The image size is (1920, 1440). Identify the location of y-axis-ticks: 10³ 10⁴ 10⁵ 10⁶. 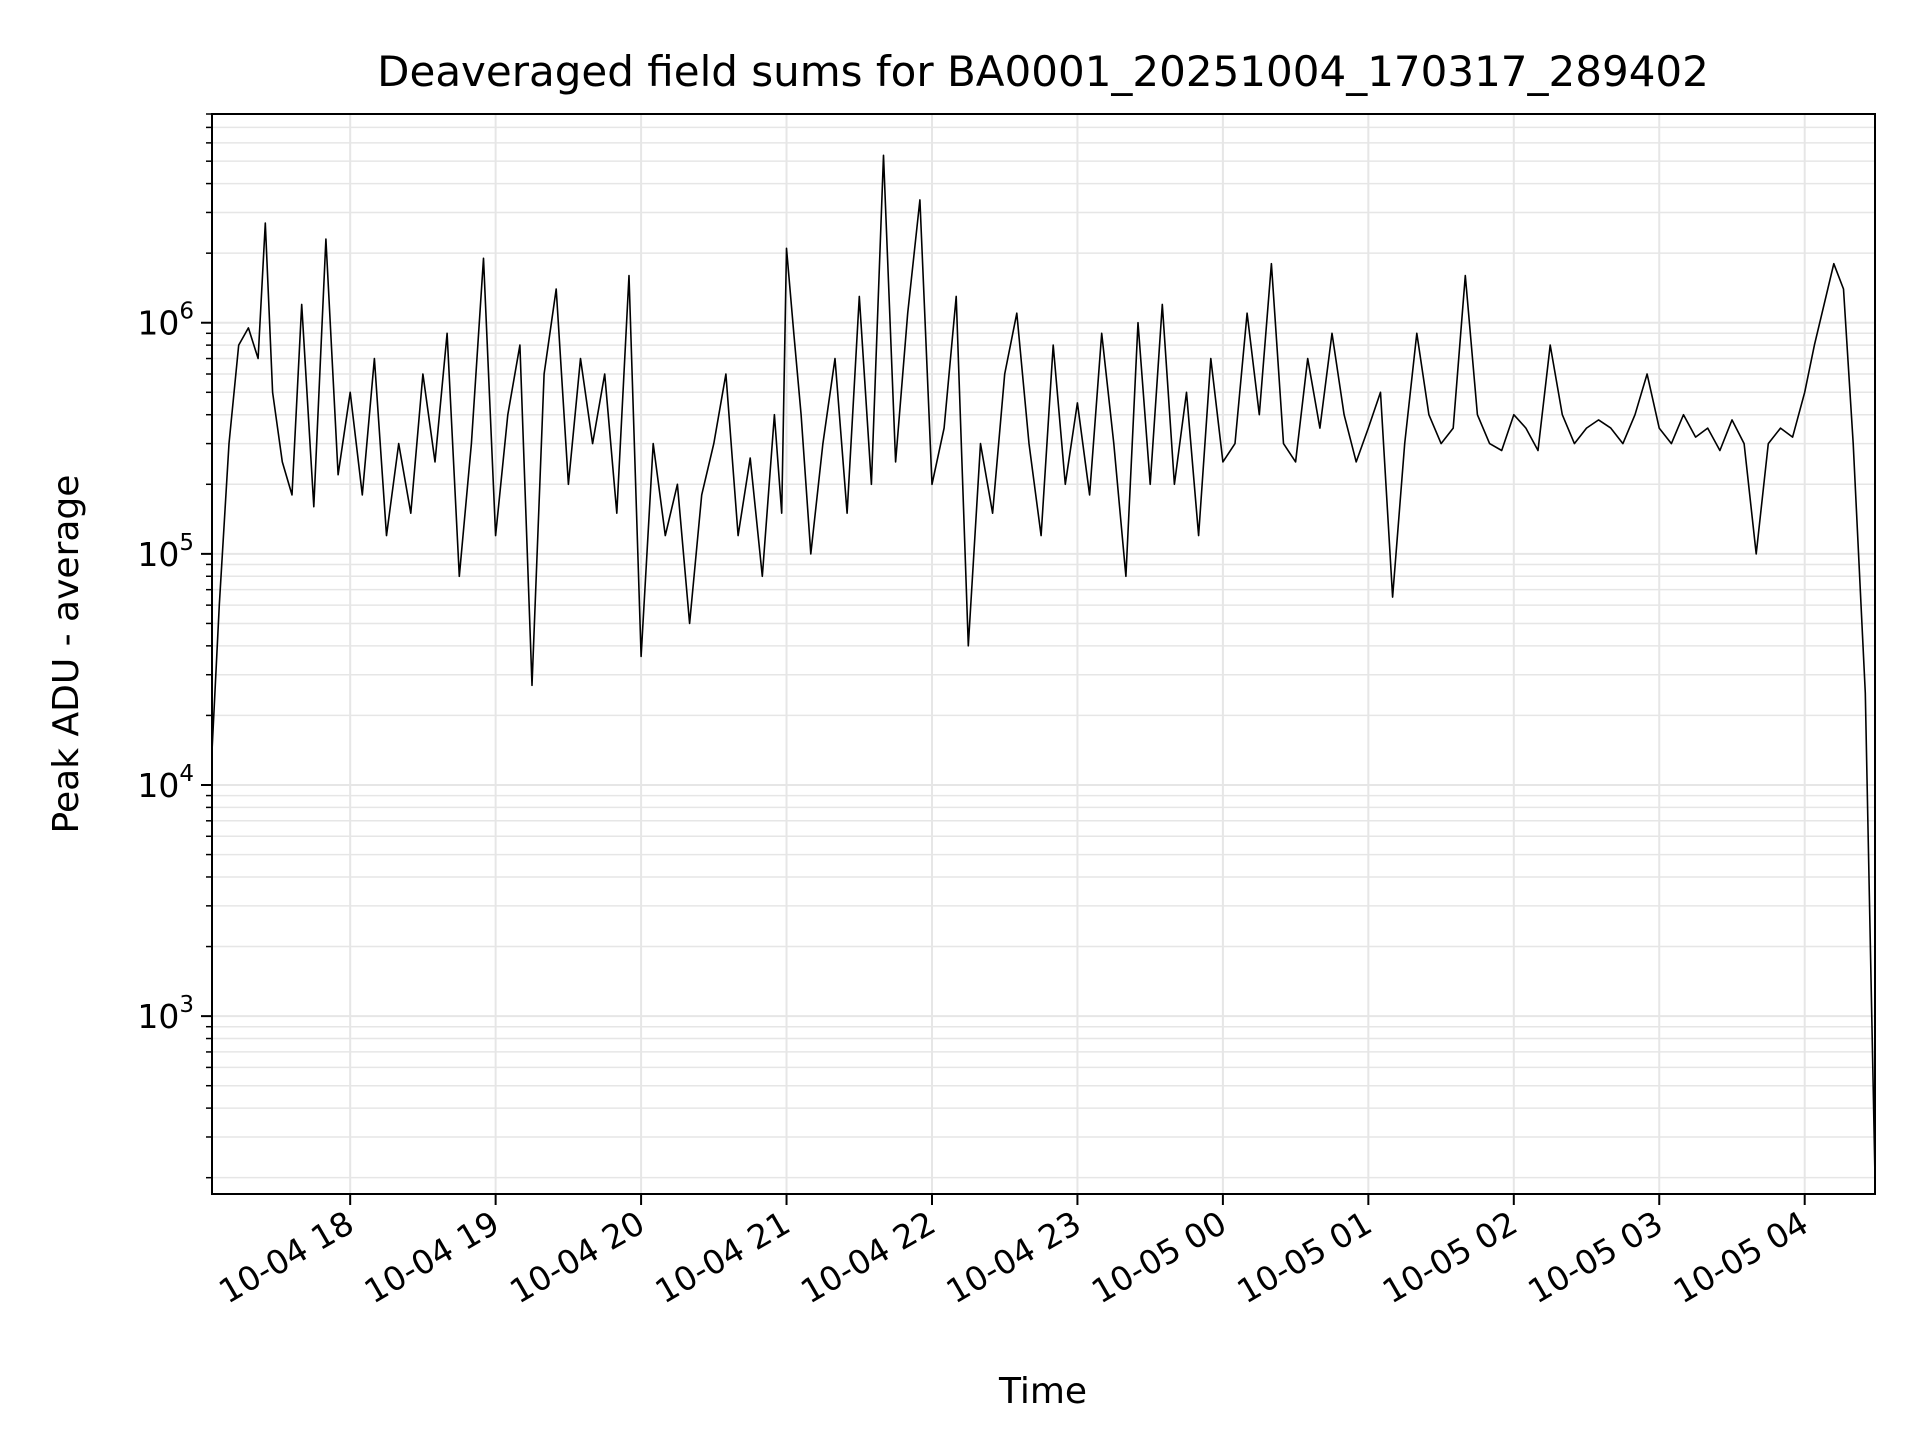
(174, 667).